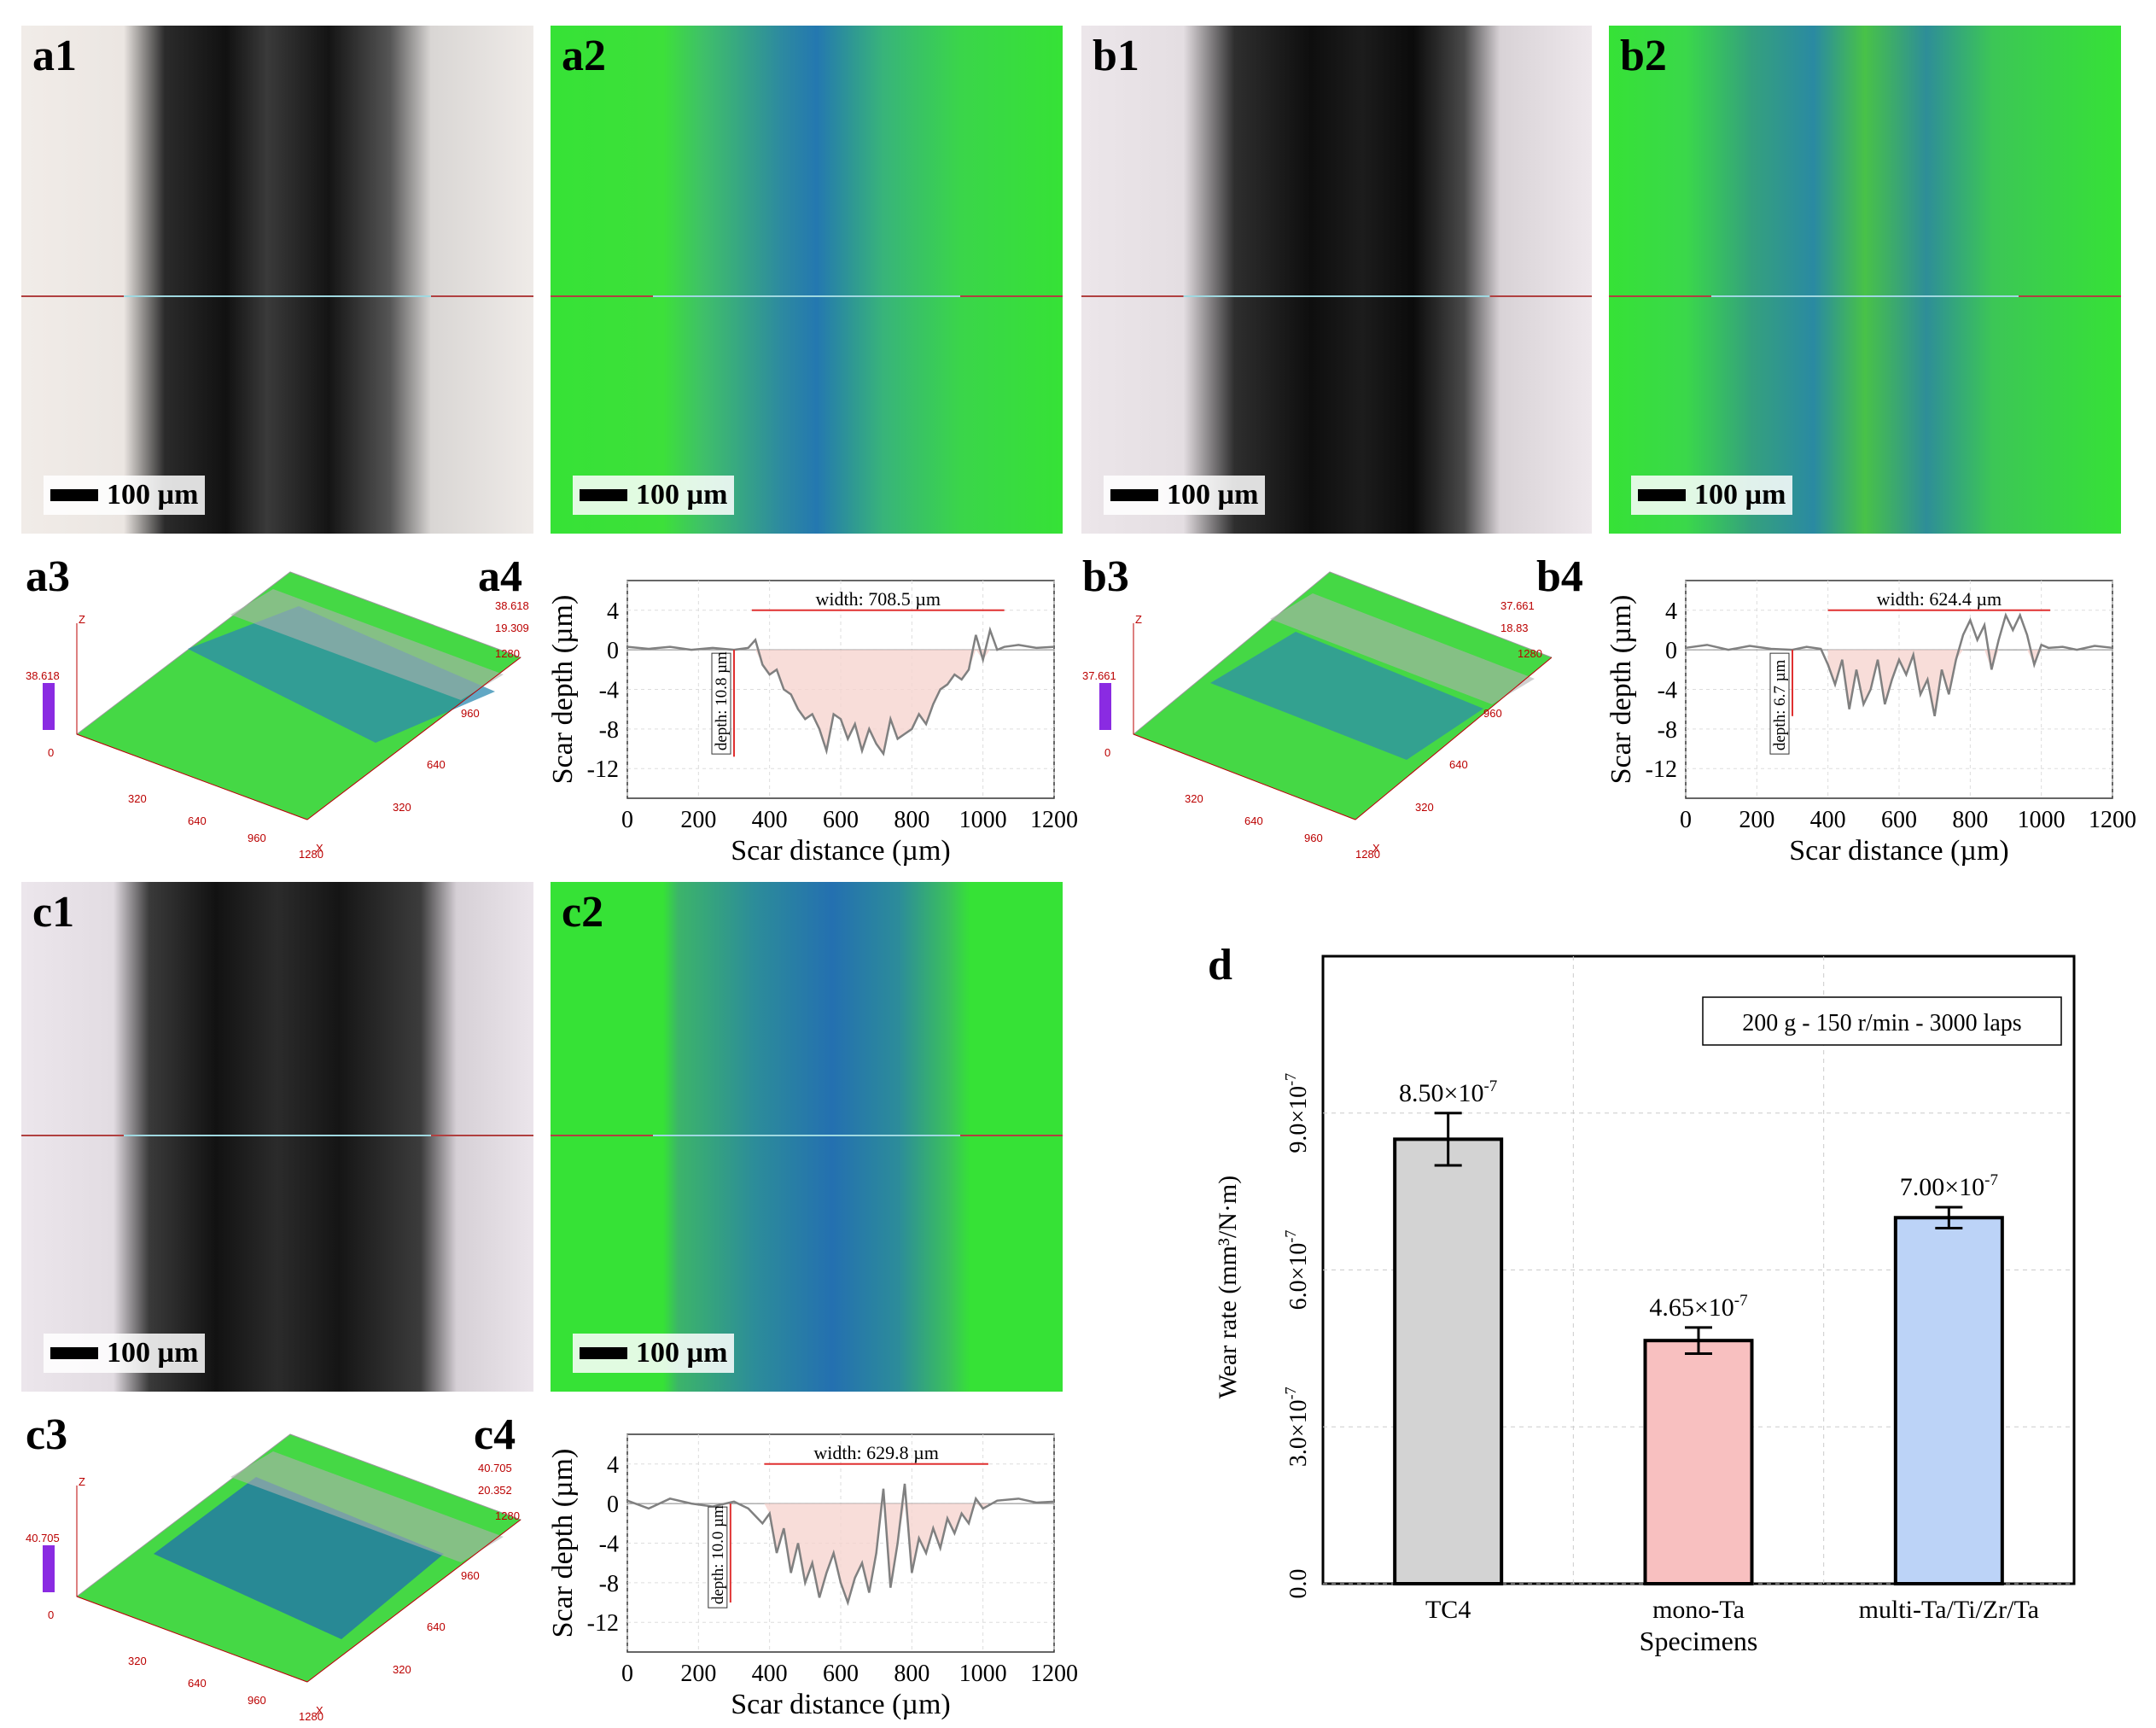 The width and height of the screenshot is (2156, 1728). What do you see at coordinates (878, 702) in the screenshot?
I see `scar-area` at bounding box center [878, 702].